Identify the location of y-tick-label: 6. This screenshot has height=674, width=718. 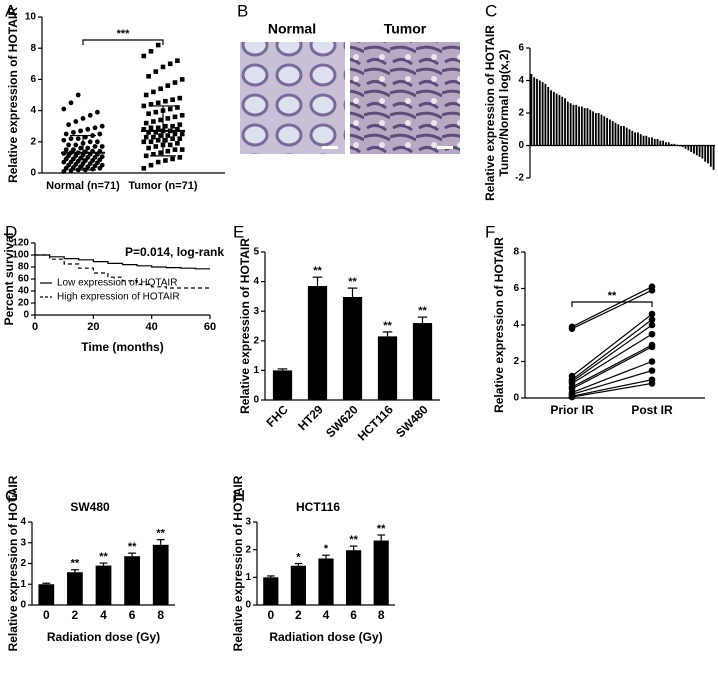
(516, 288).